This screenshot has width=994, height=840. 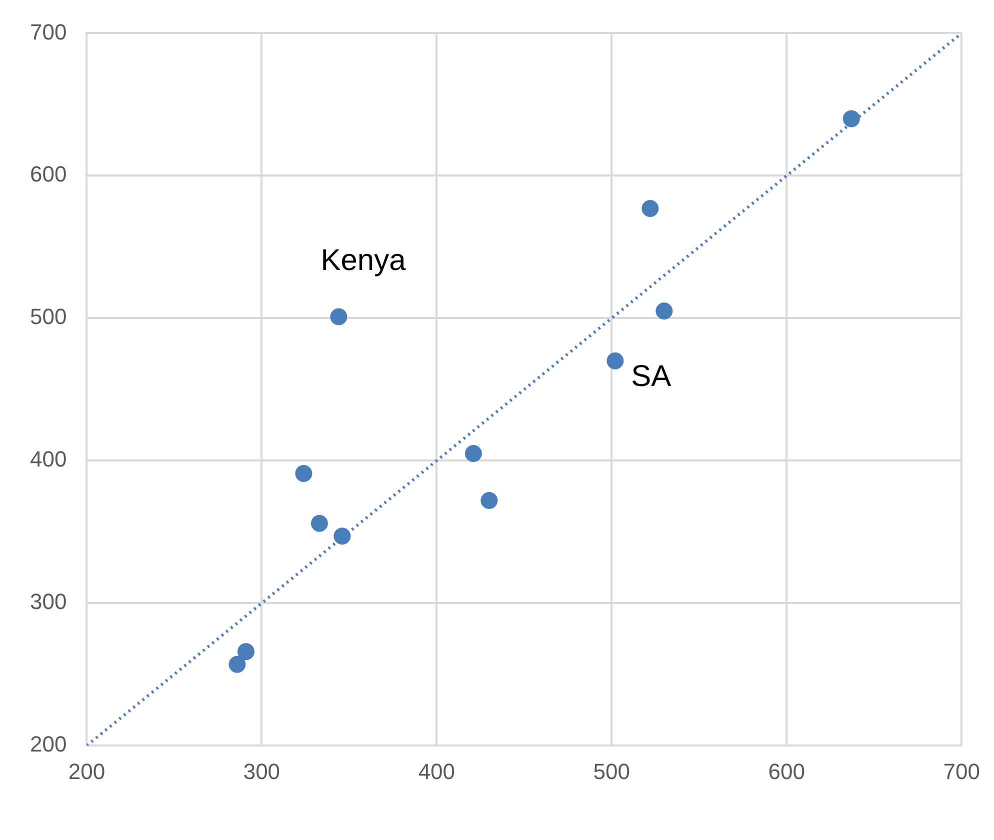 What do you see at coordinates (437, 771) in the screenshot?
I see `x-tick-label: 400` at bounding box center [437, 771].